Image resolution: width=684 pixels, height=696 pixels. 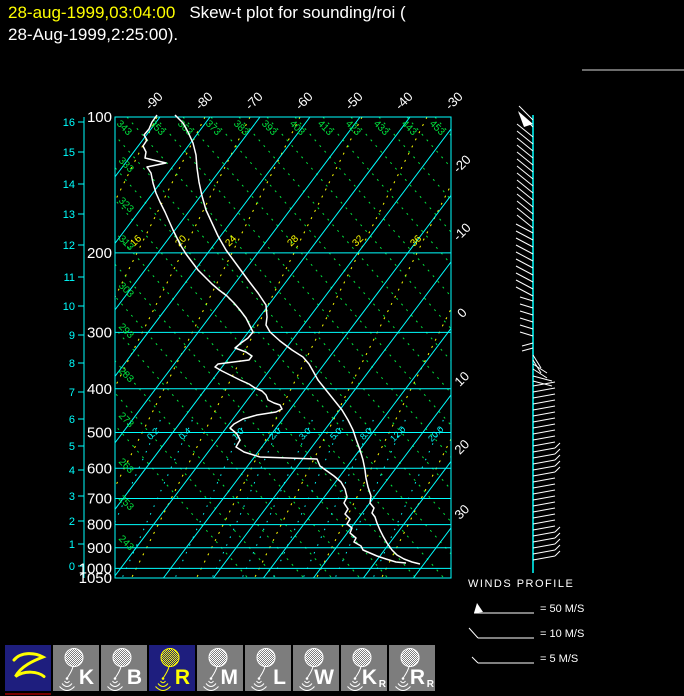 What do you see at coordinates (213, 128) in the screenshot?
I see `theta-top-label: 373` at bounding box center [213, 128].